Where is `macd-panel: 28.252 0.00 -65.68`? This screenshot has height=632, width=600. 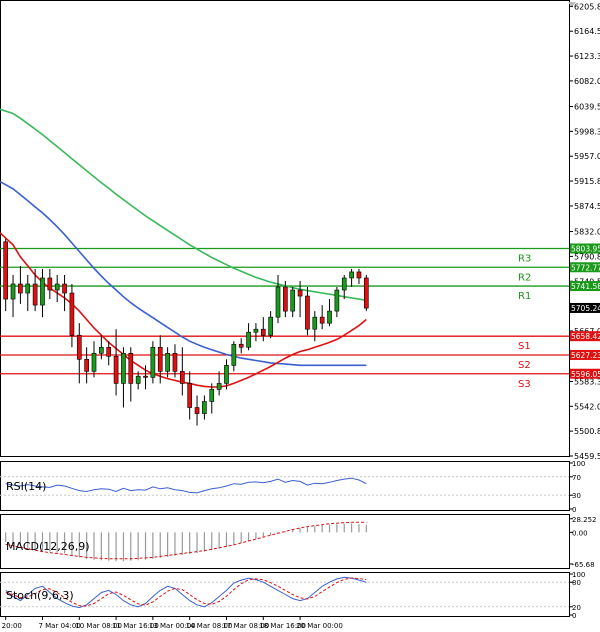 macd-panel: 28.252 0.00 -65.68 is located at coordinates (301, 542).